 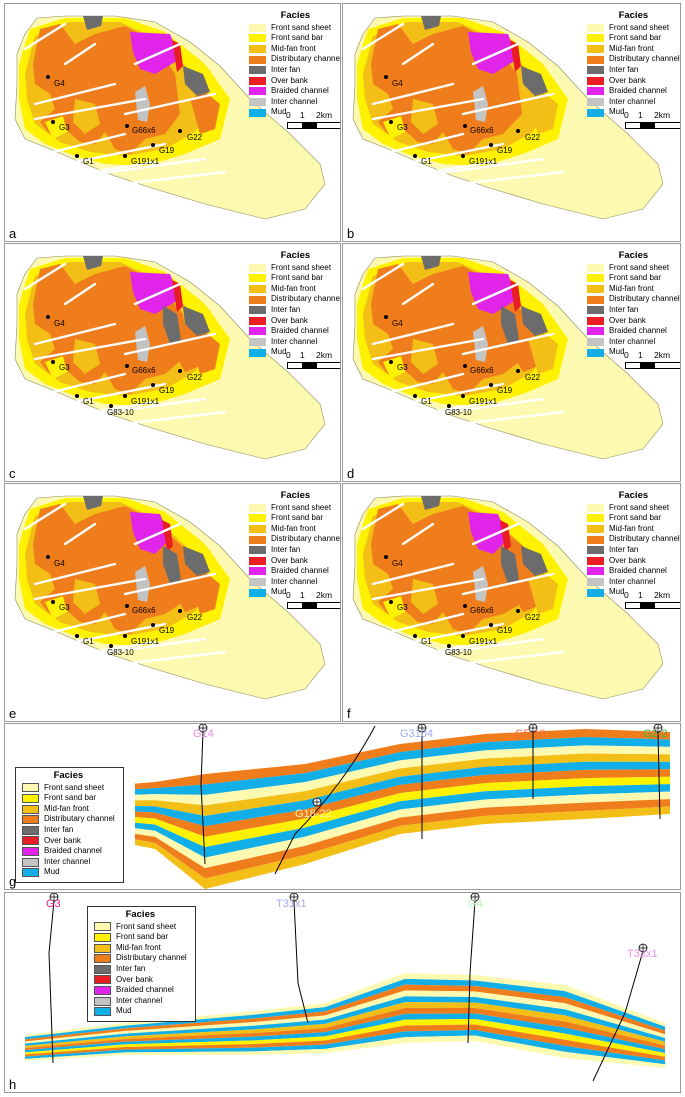 What do you see at coordinates (397, 323) in the screenshot?
I see `well-label: G4` at bounding box center [397, 323].